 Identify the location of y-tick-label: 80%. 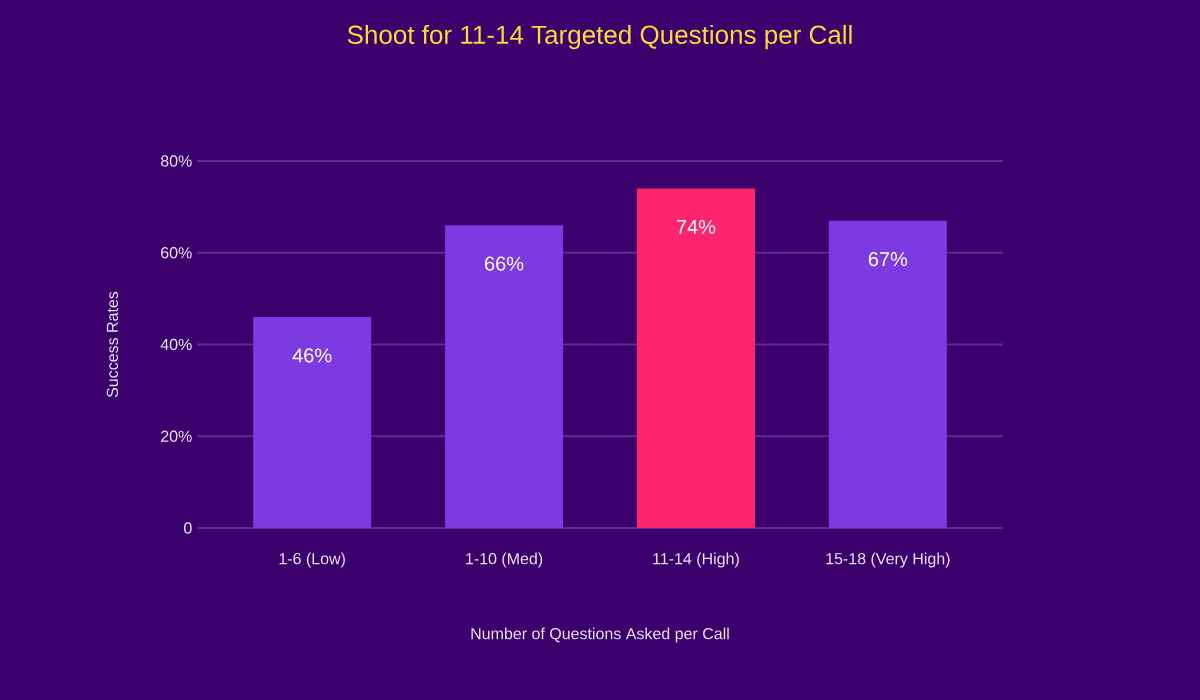
(176, 161).